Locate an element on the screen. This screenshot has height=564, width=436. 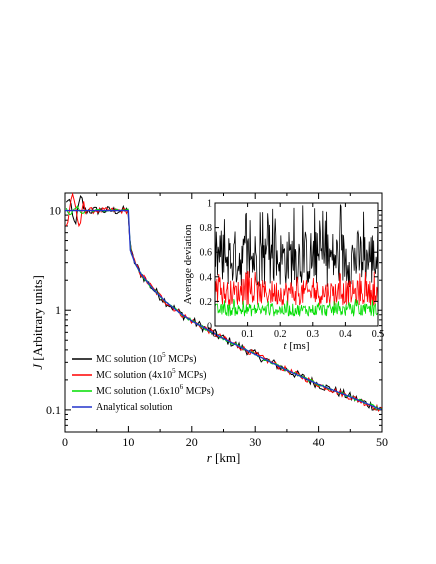
x-tick-label: 0 is located at coordinates (65, 442).